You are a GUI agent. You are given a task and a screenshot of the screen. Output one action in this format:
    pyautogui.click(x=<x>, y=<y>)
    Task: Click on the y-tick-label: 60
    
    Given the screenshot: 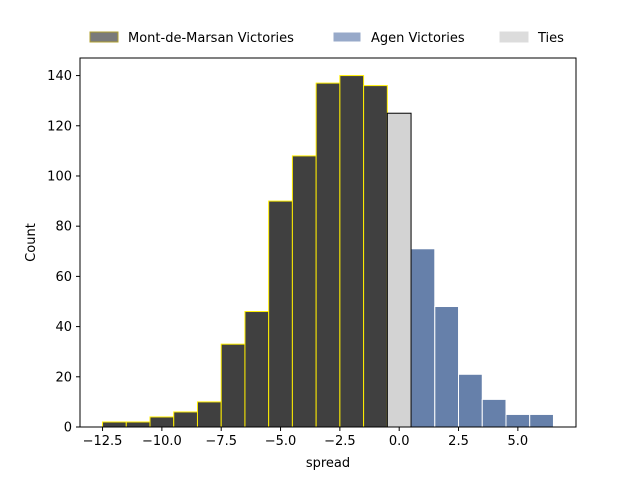 What is the action you would take?
    pyautogui.click(x=63, y=277)
    